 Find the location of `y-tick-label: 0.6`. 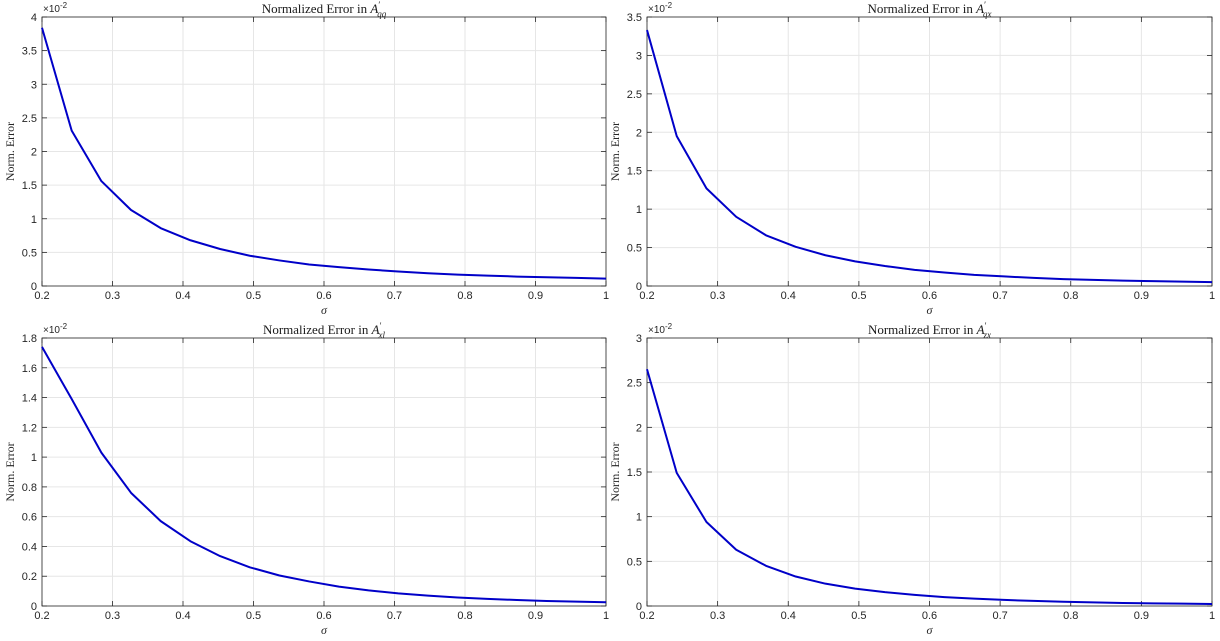

y-tick-label: 0.6 is located at coordinates (29, 518).